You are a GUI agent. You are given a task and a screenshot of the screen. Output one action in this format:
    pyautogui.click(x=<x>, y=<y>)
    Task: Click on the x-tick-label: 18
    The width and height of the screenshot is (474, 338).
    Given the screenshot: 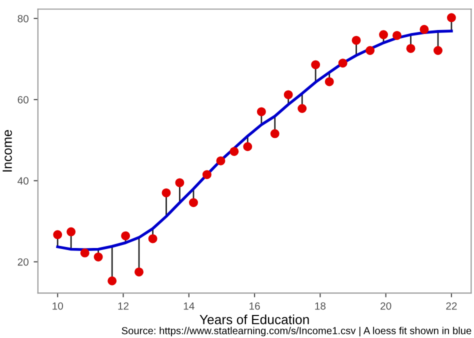 What is the action you would take?
    pyautogui.click(x=320, y=306)
    